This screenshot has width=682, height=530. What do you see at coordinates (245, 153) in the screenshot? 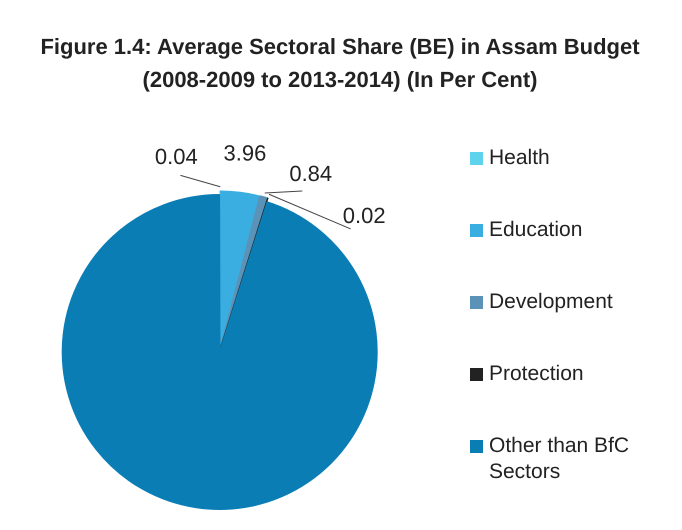
I see `data-label: 3.96` at bounding box center [245, 153].